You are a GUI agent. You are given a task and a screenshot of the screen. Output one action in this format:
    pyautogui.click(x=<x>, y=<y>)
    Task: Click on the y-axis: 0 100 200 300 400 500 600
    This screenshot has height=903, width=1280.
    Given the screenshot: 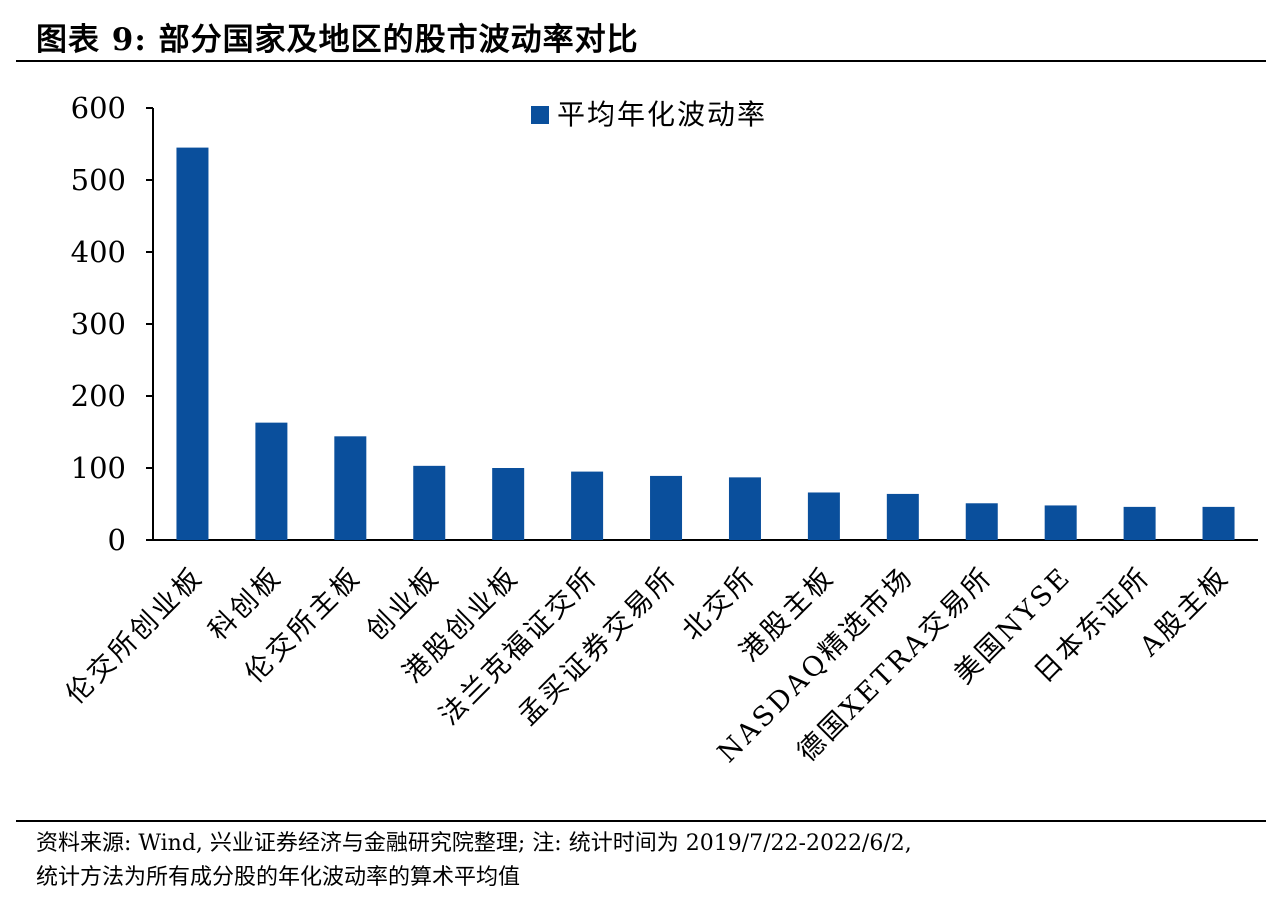 What is the action you would take?
    pyautogui.click(x=112, y=324)
    